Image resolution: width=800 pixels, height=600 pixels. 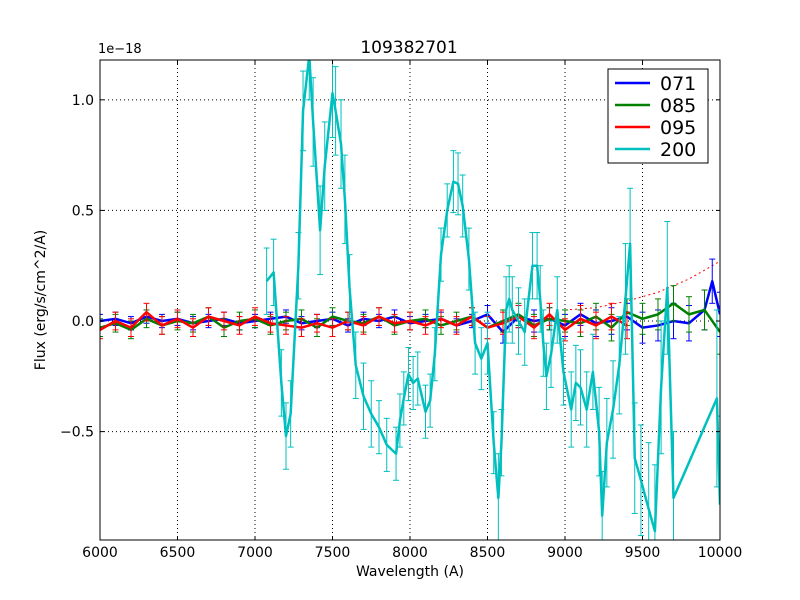 What do you see at coordinates (41, 300) in the screenshot?
I see `y-axis-label: Flux (erg/s/cm^2/A)` at bounding box center [41, 300].